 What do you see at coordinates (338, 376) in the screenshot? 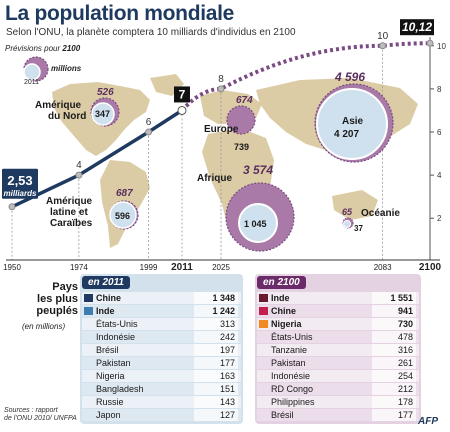
I see `table-row: Indonésie 254` at bounding box center [338, 376].